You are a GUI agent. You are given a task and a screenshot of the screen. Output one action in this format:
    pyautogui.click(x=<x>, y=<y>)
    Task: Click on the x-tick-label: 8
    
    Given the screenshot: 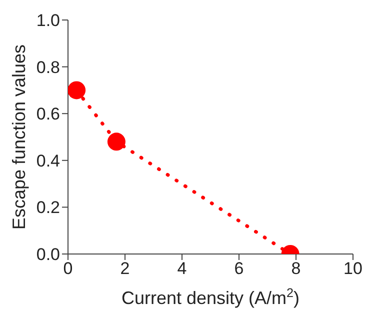 What is the action you would take?
    pyautogui.click(x=296, y=268)
    